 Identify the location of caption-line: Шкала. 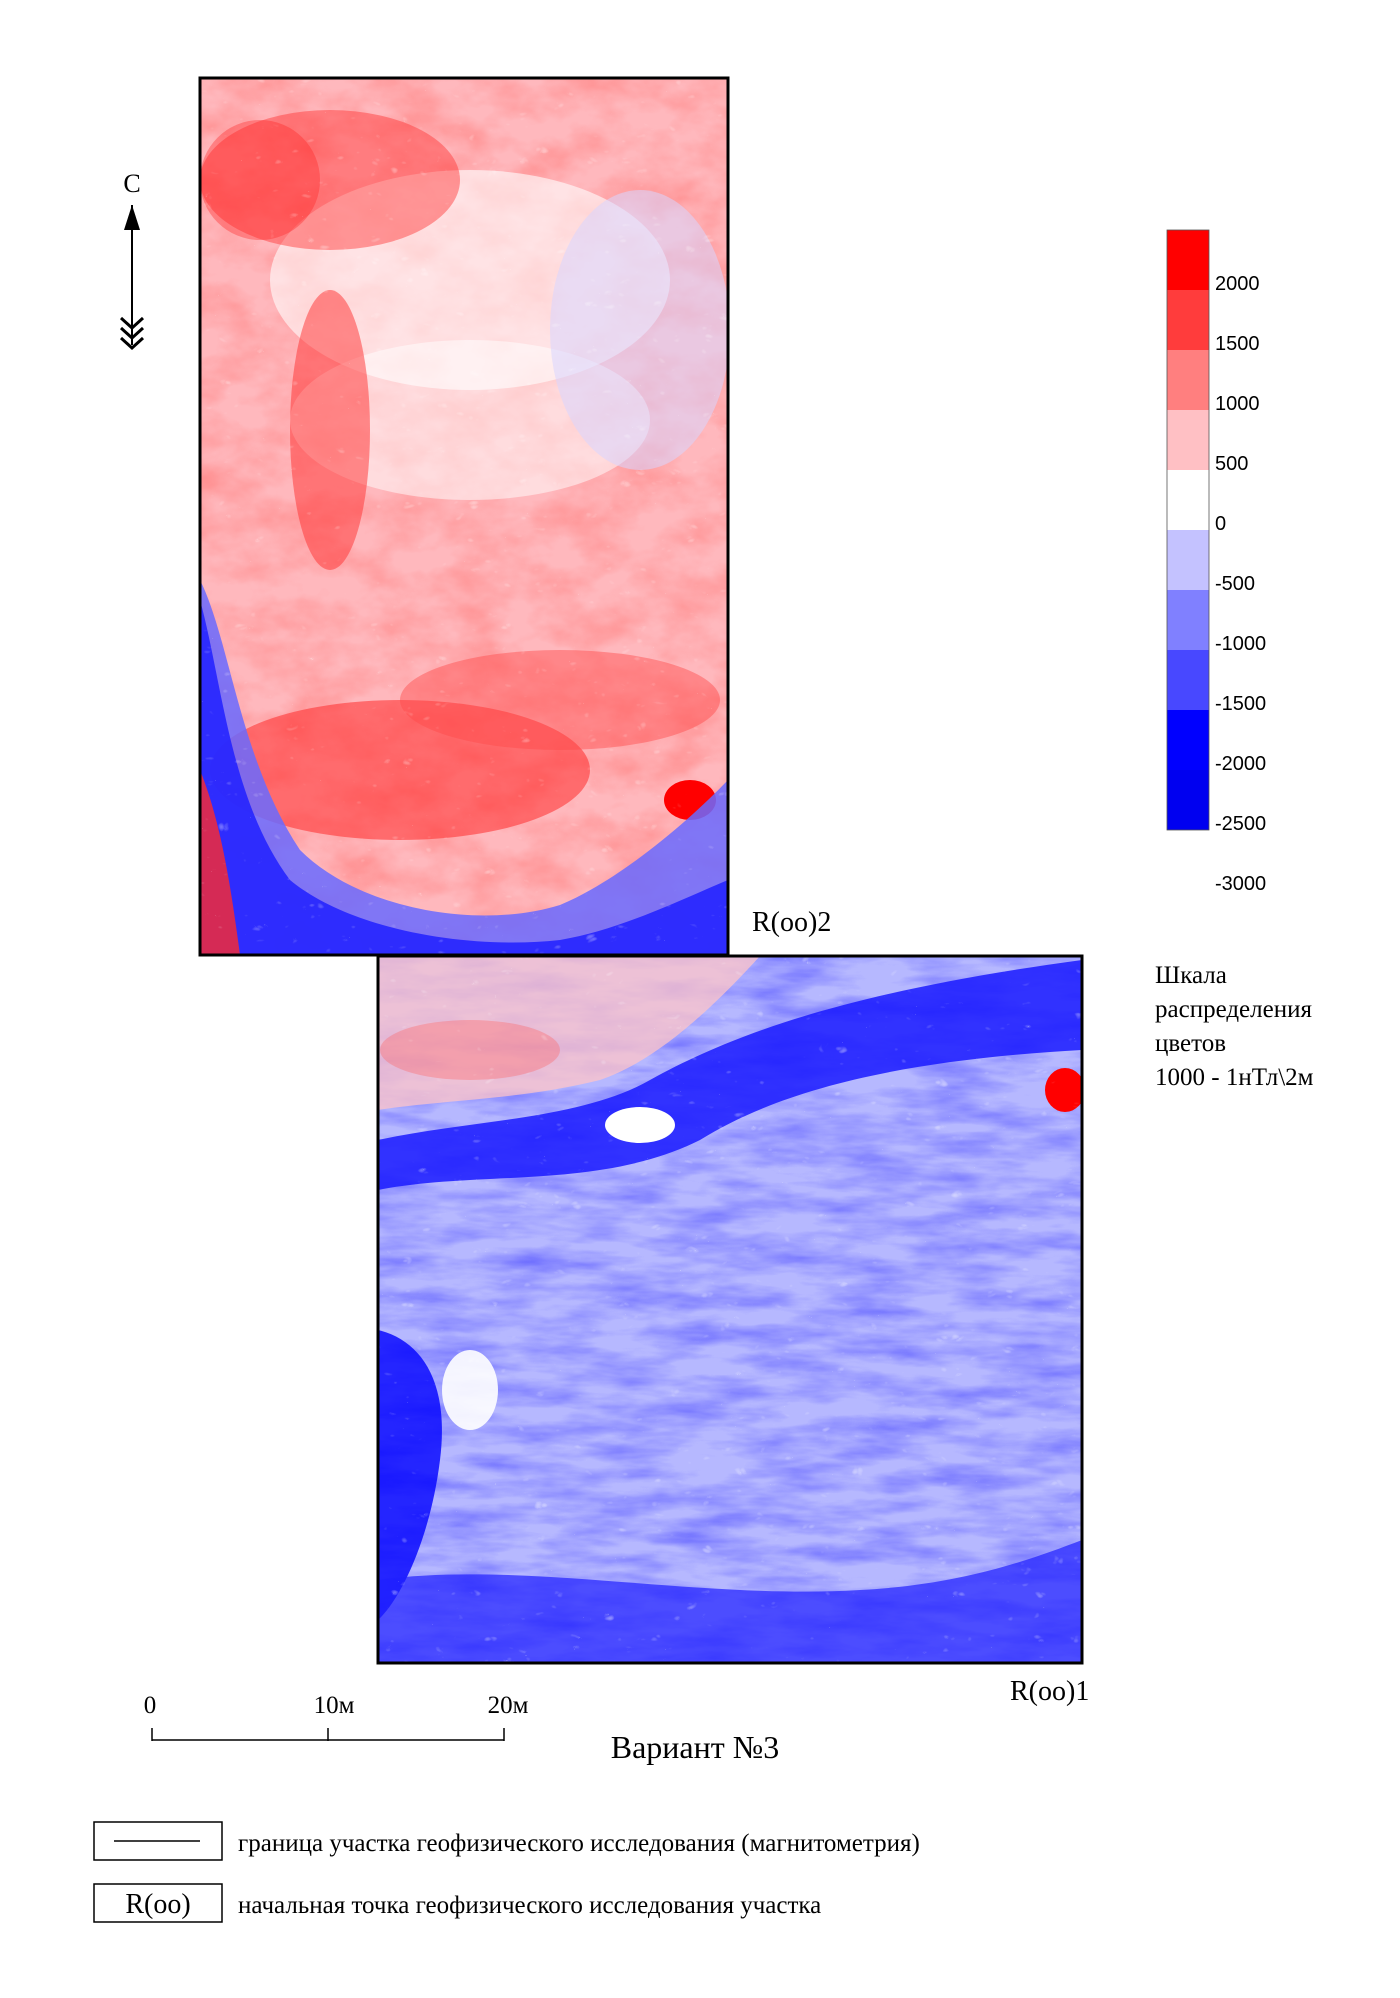
(1191, 975).